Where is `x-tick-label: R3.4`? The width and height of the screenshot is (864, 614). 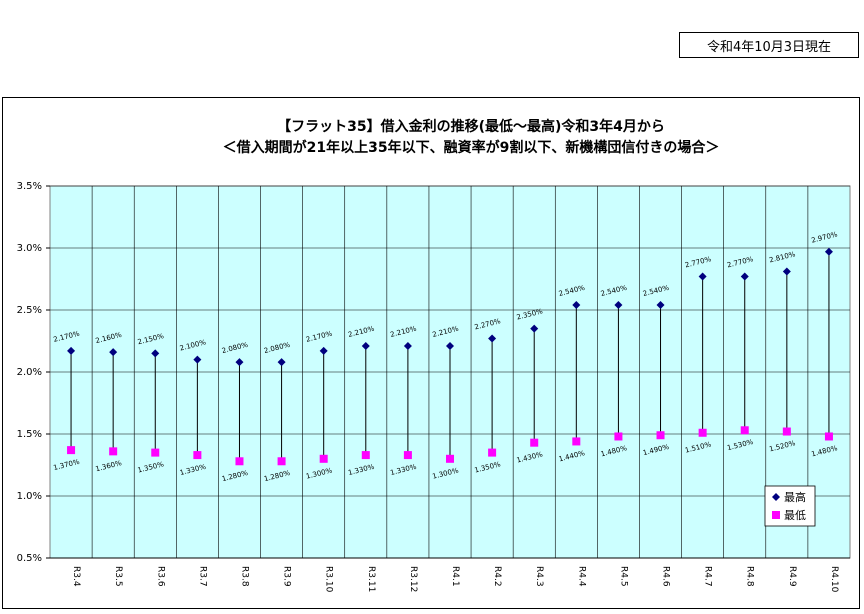 x-tick-label: R3.4 is located at coordinates (76, 576).